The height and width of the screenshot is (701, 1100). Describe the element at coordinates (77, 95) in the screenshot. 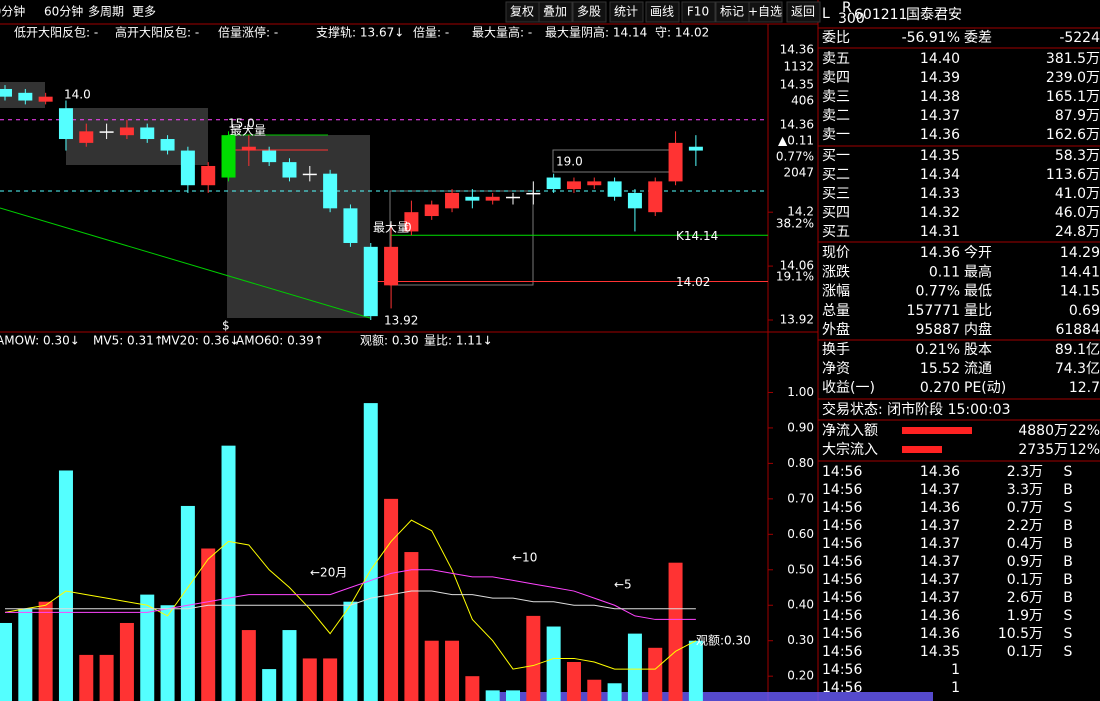

I see `chart-annotation: 14.0` at that location.